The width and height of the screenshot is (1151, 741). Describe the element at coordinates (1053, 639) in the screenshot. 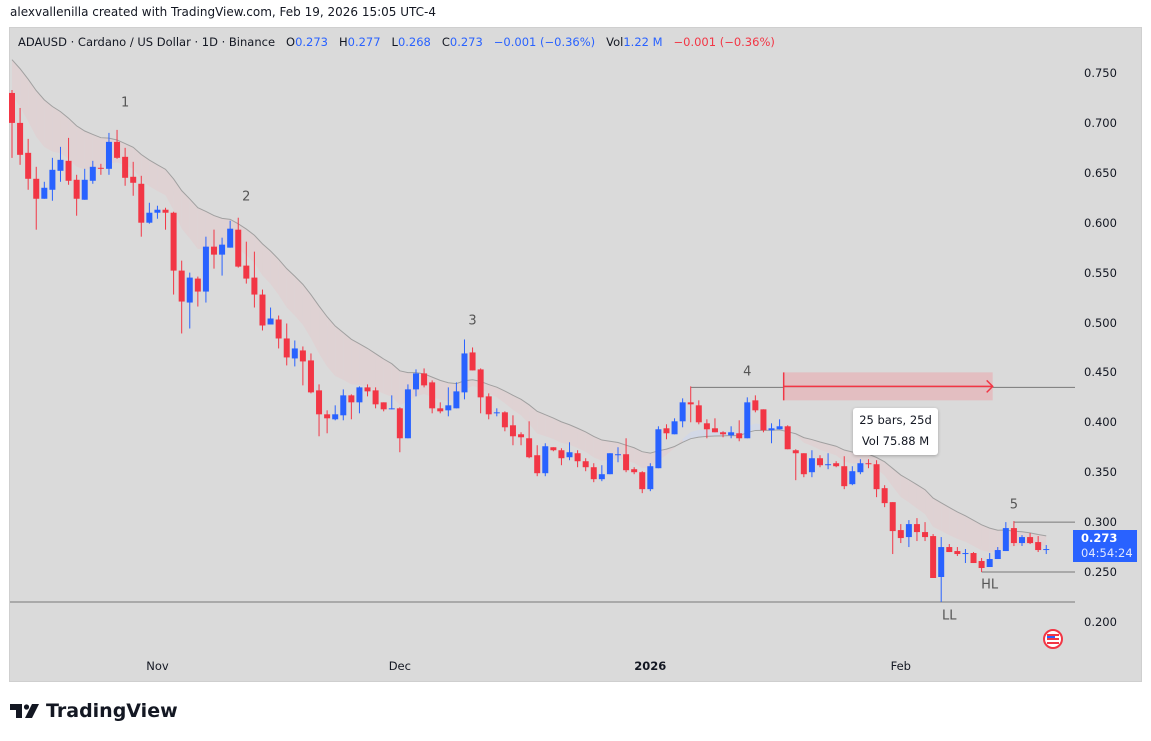

I see `us-flag-icon` at that location.